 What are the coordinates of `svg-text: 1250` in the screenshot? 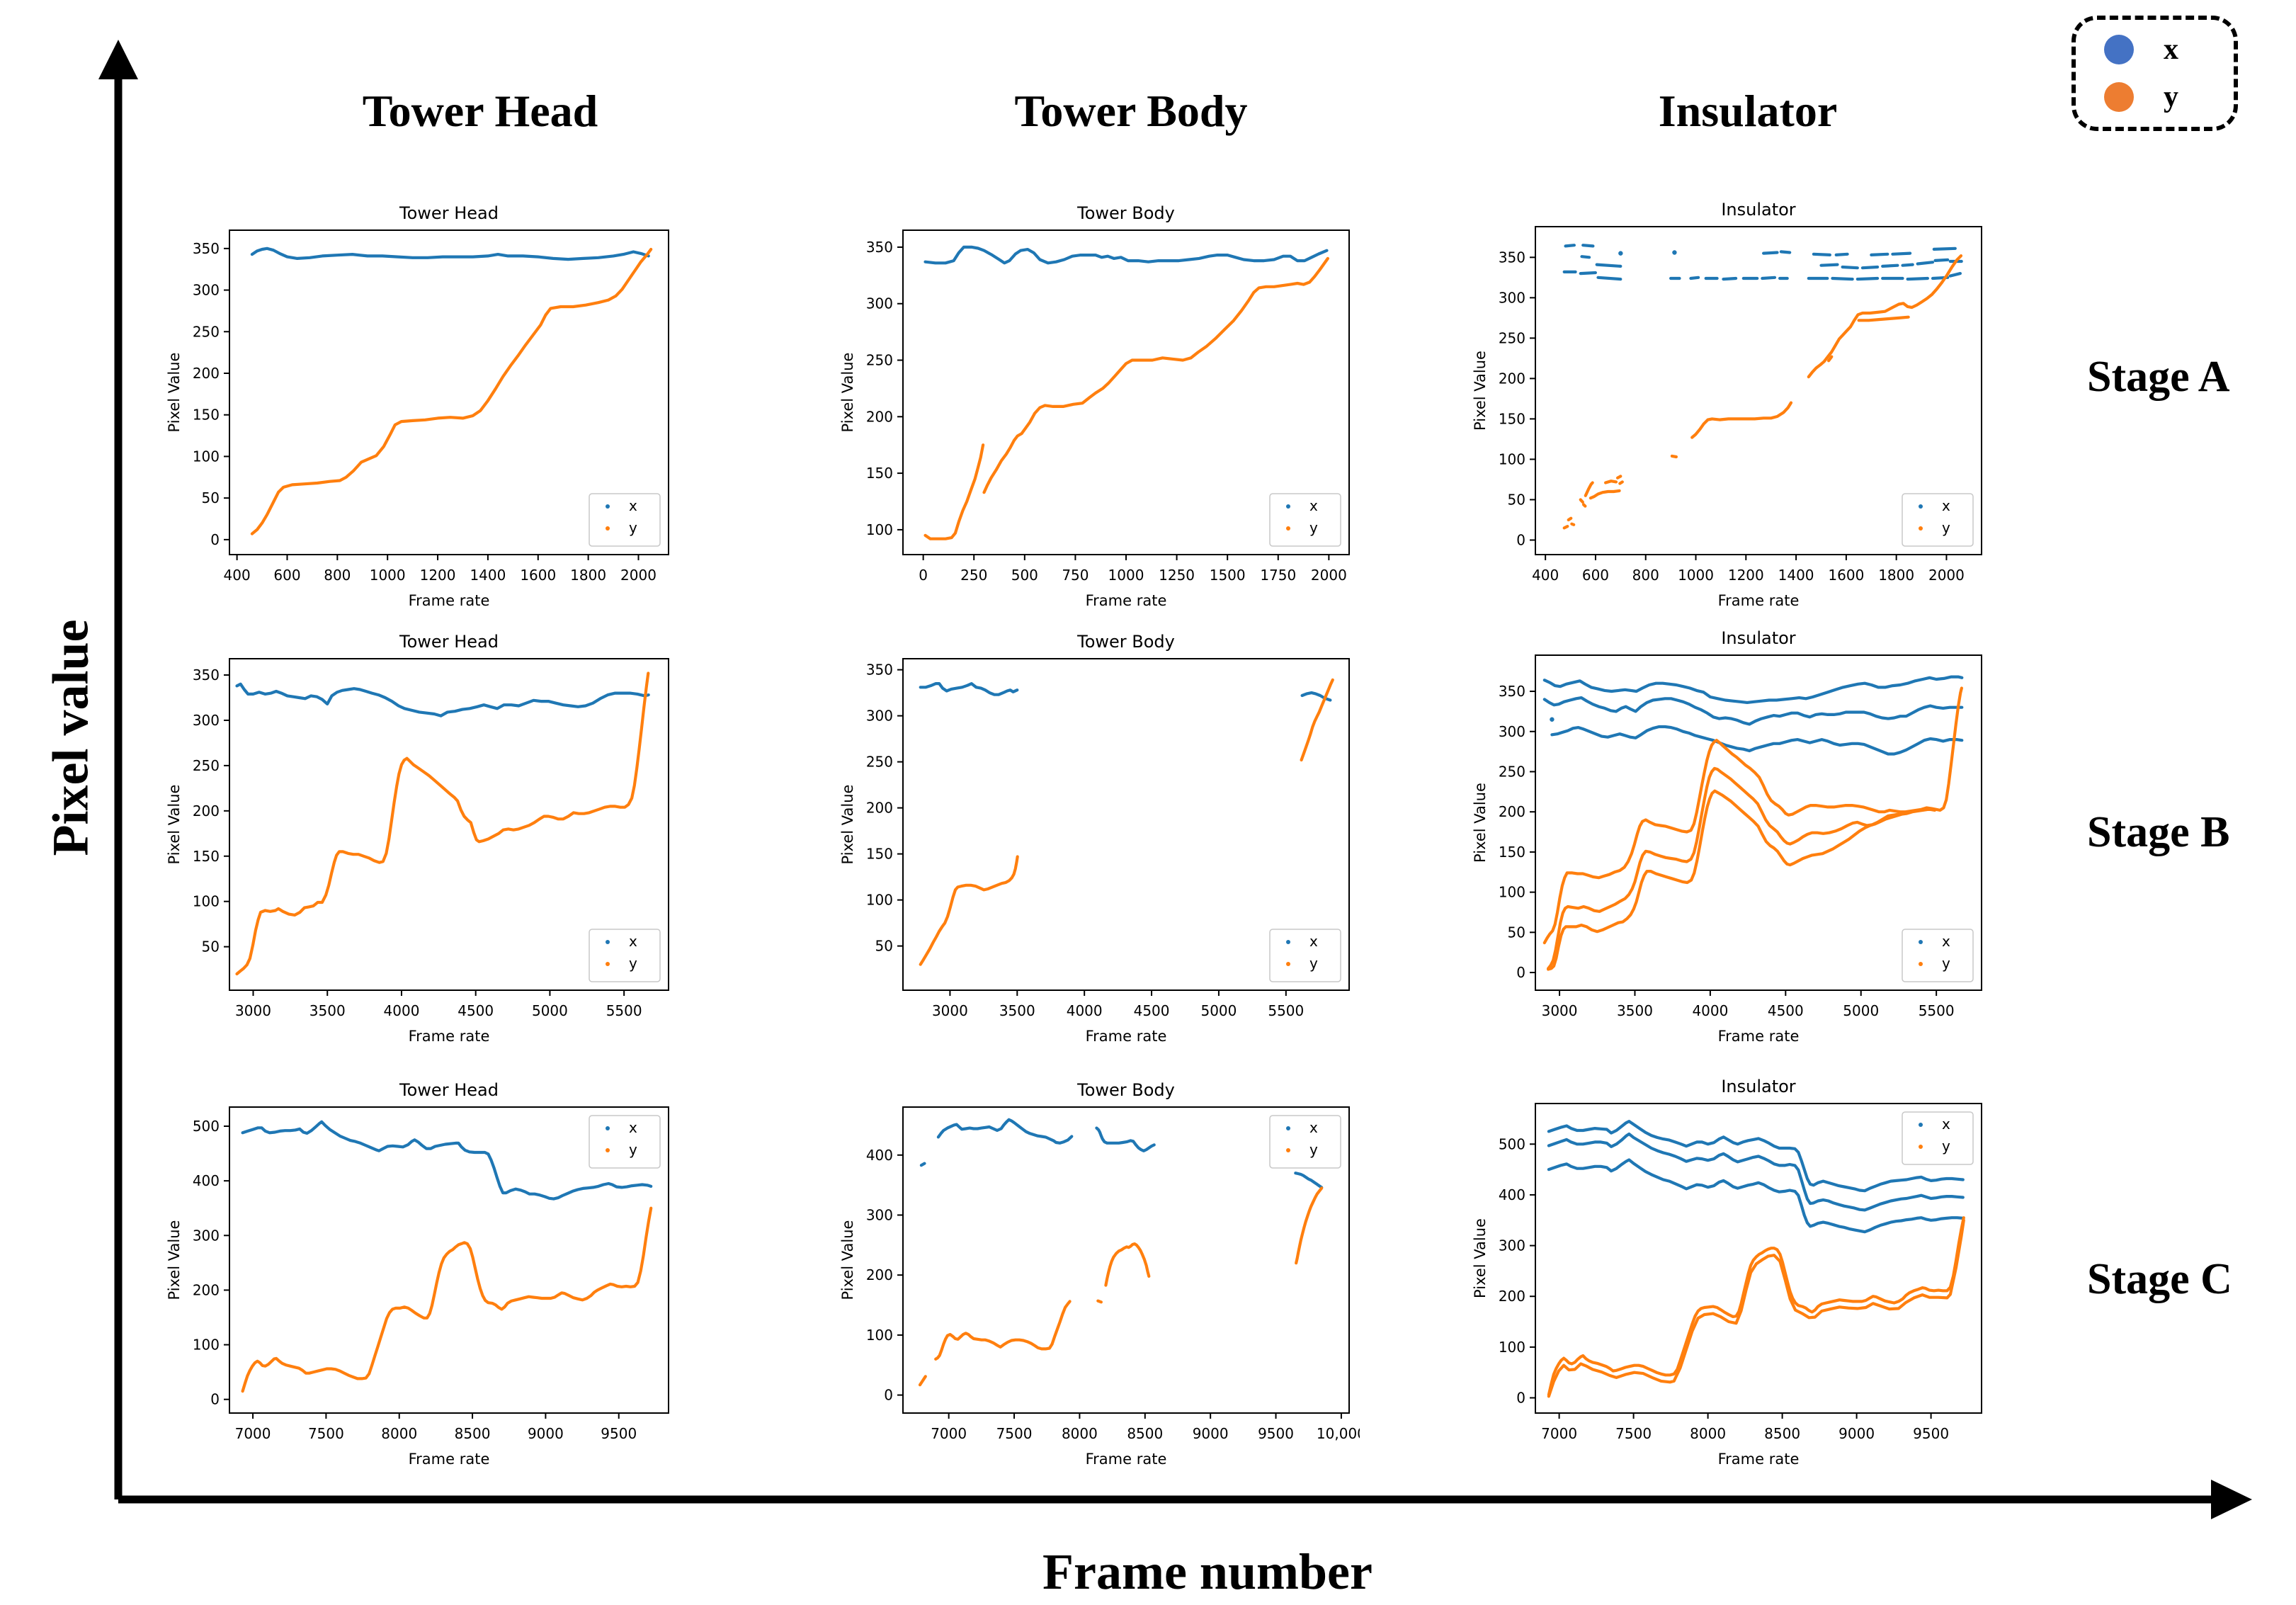 It's located at (1177, 575).